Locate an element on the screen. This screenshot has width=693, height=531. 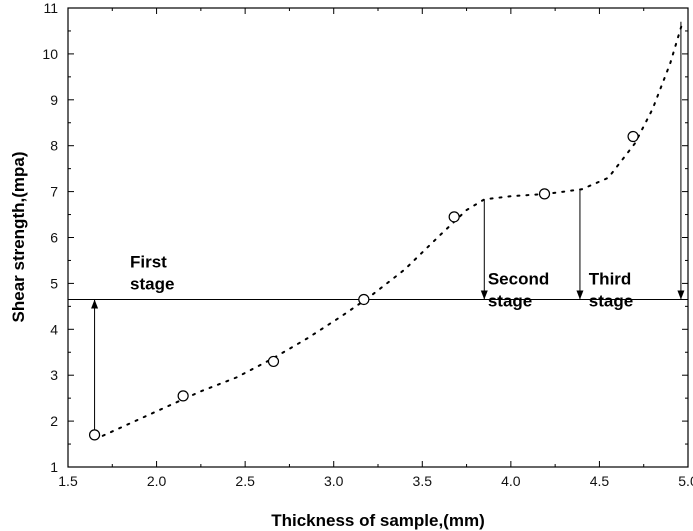
x-tick-labels: 1.5 2.0 2.5 3.0 3.5 4.0 4.5 5.0 is located at coordinates (375, 481).